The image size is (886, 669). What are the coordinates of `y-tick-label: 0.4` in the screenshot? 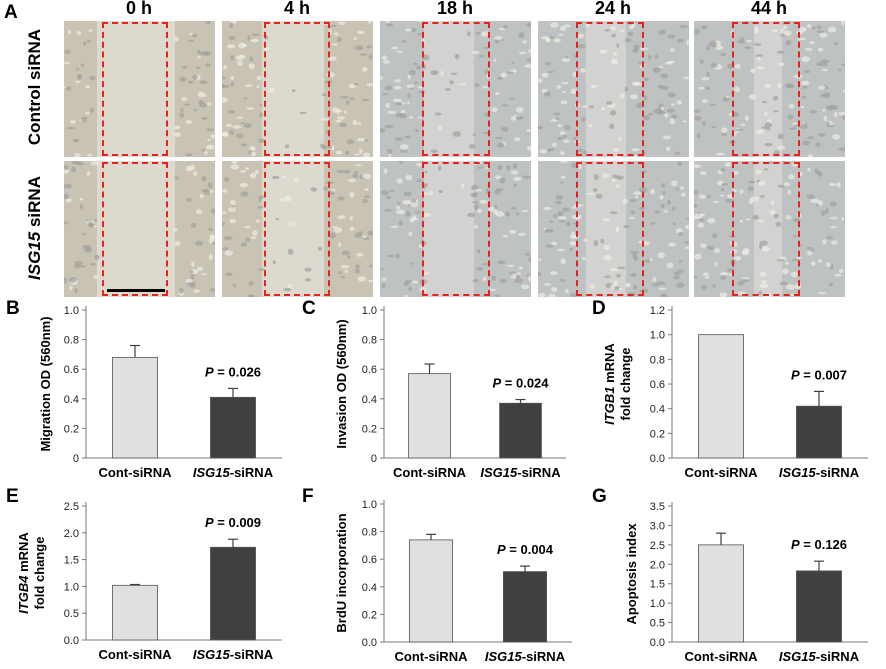 It's located at (369, 400).